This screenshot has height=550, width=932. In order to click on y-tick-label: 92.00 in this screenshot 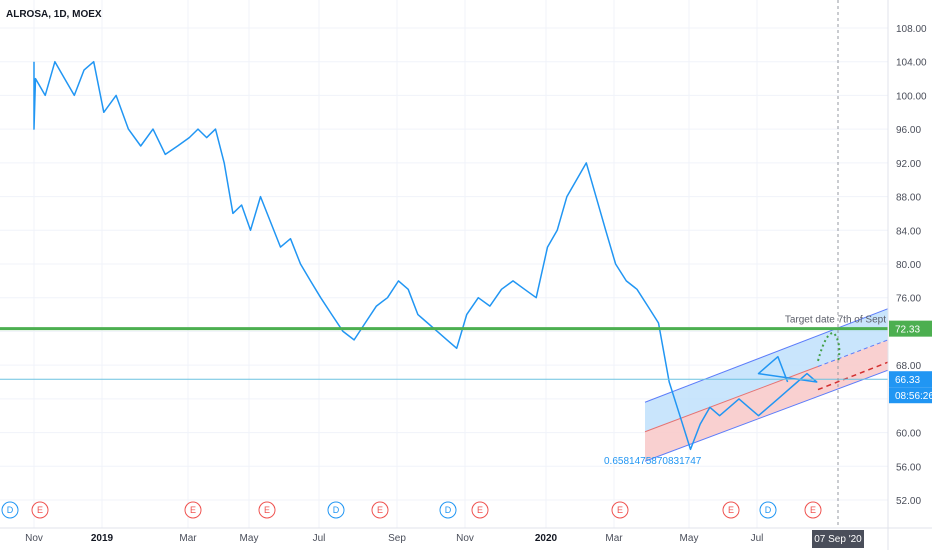, I will do `click(908, 164)`.